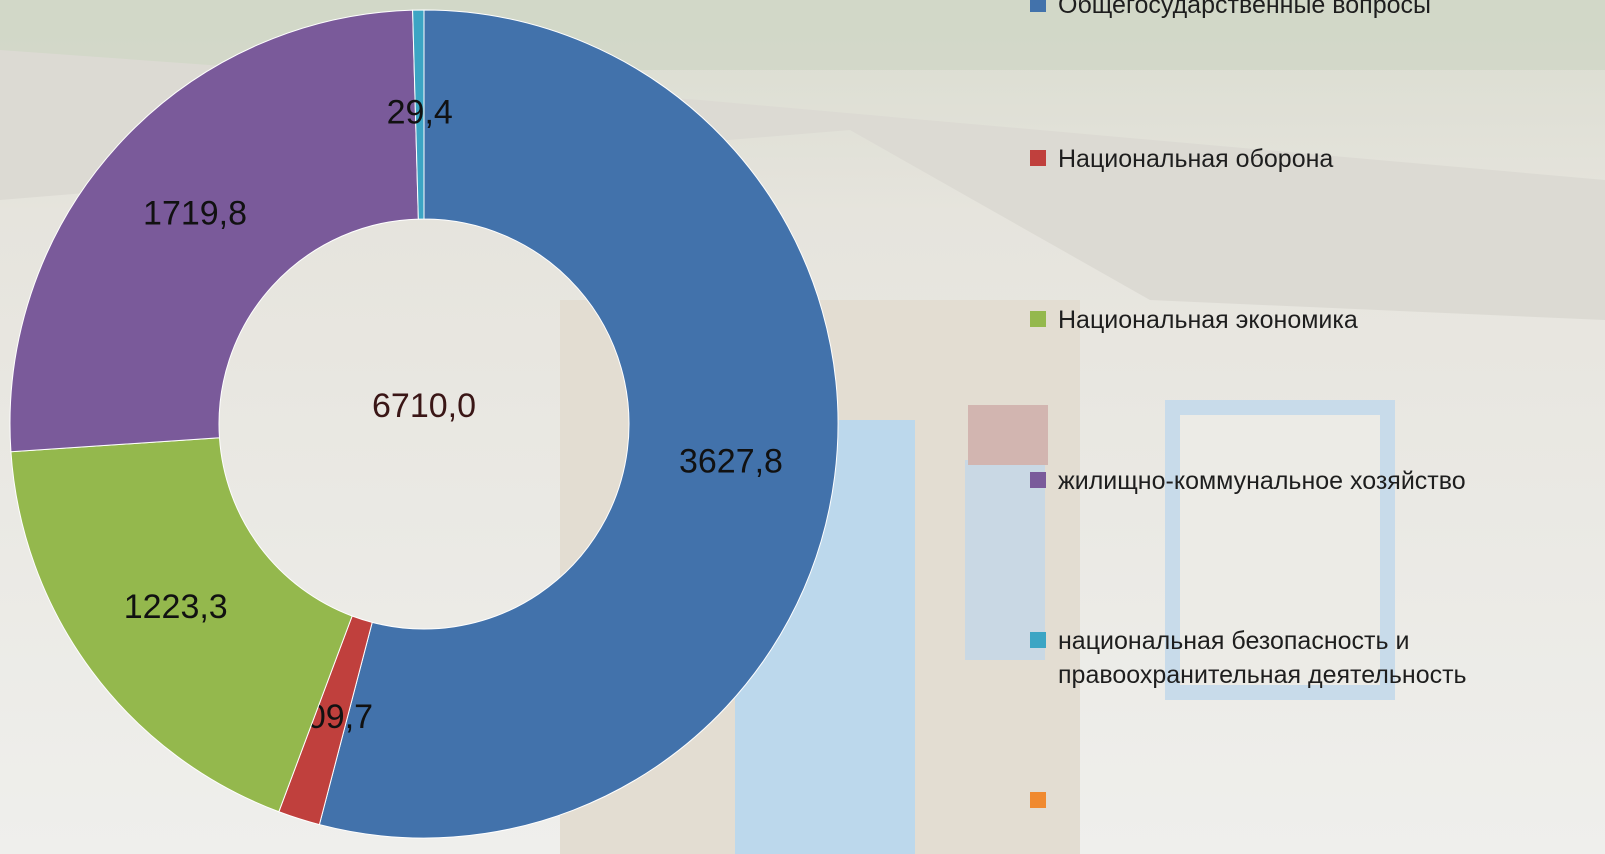 The image size is (1605, 854). I want to click on legend-item: Национальная оборона, so click(1304, 159).